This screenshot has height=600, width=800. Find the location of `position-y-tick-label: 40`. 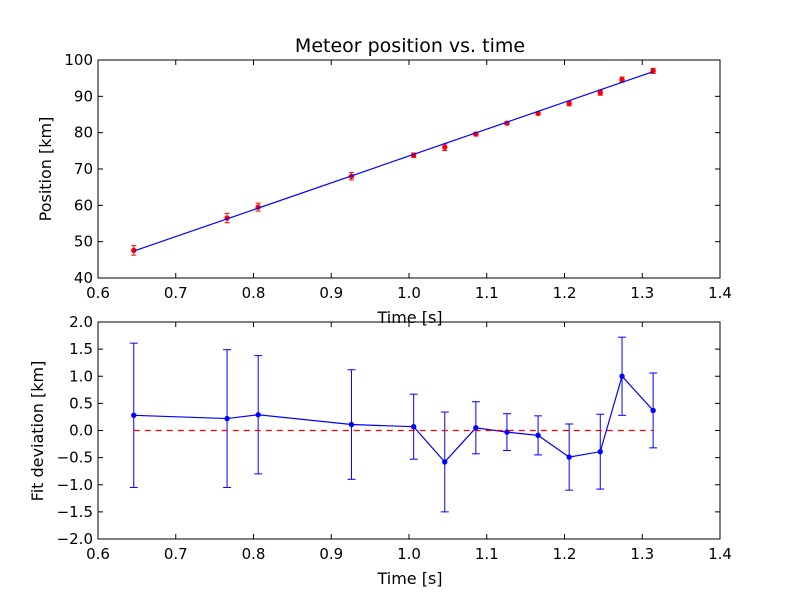

position-y-tick-label: 40 is located at coordinates (83, 278).